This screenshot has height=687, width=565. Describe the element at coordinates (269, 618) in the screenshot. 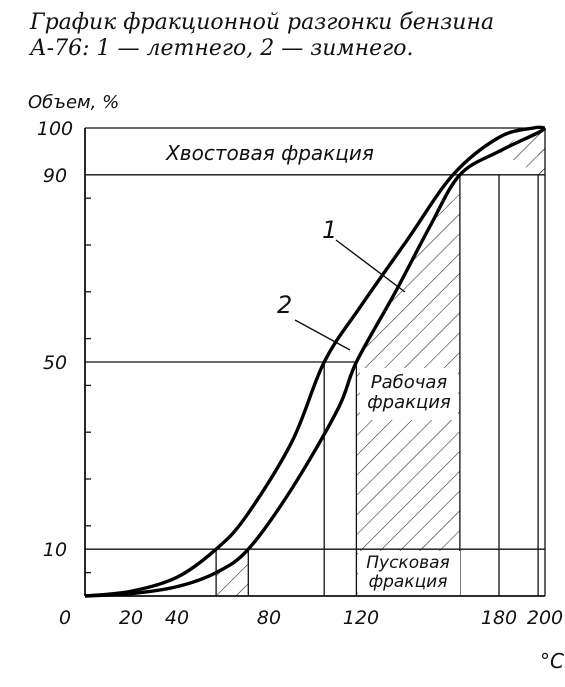

I see `x-tick-label: 80` at that location.